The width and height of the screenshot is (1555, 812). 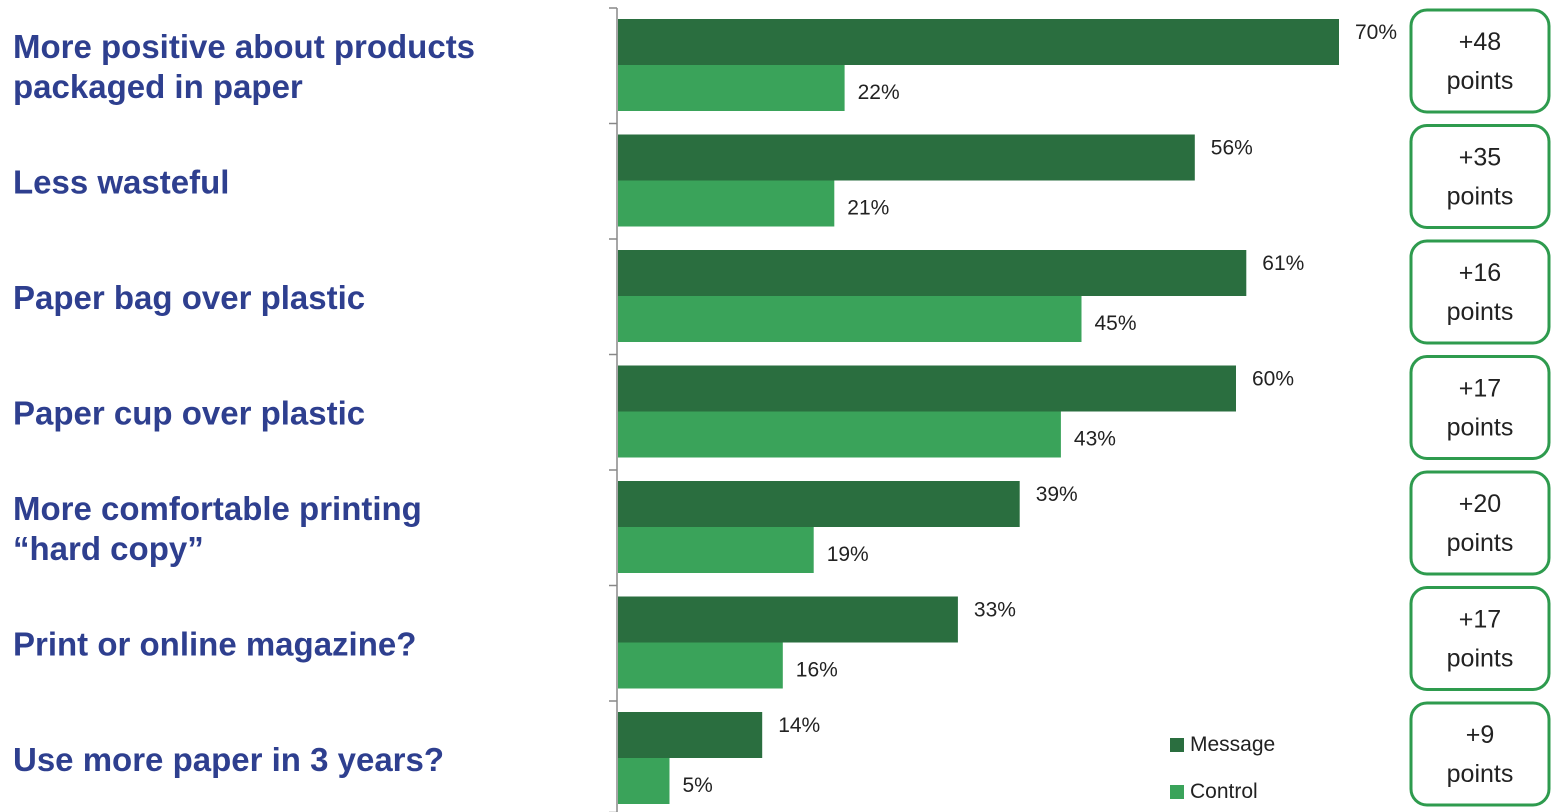 What do you see at coordinates (1283, 263) in the screenshot?
I see `message-value-label: 61%` at bounding box center [1283, 263].